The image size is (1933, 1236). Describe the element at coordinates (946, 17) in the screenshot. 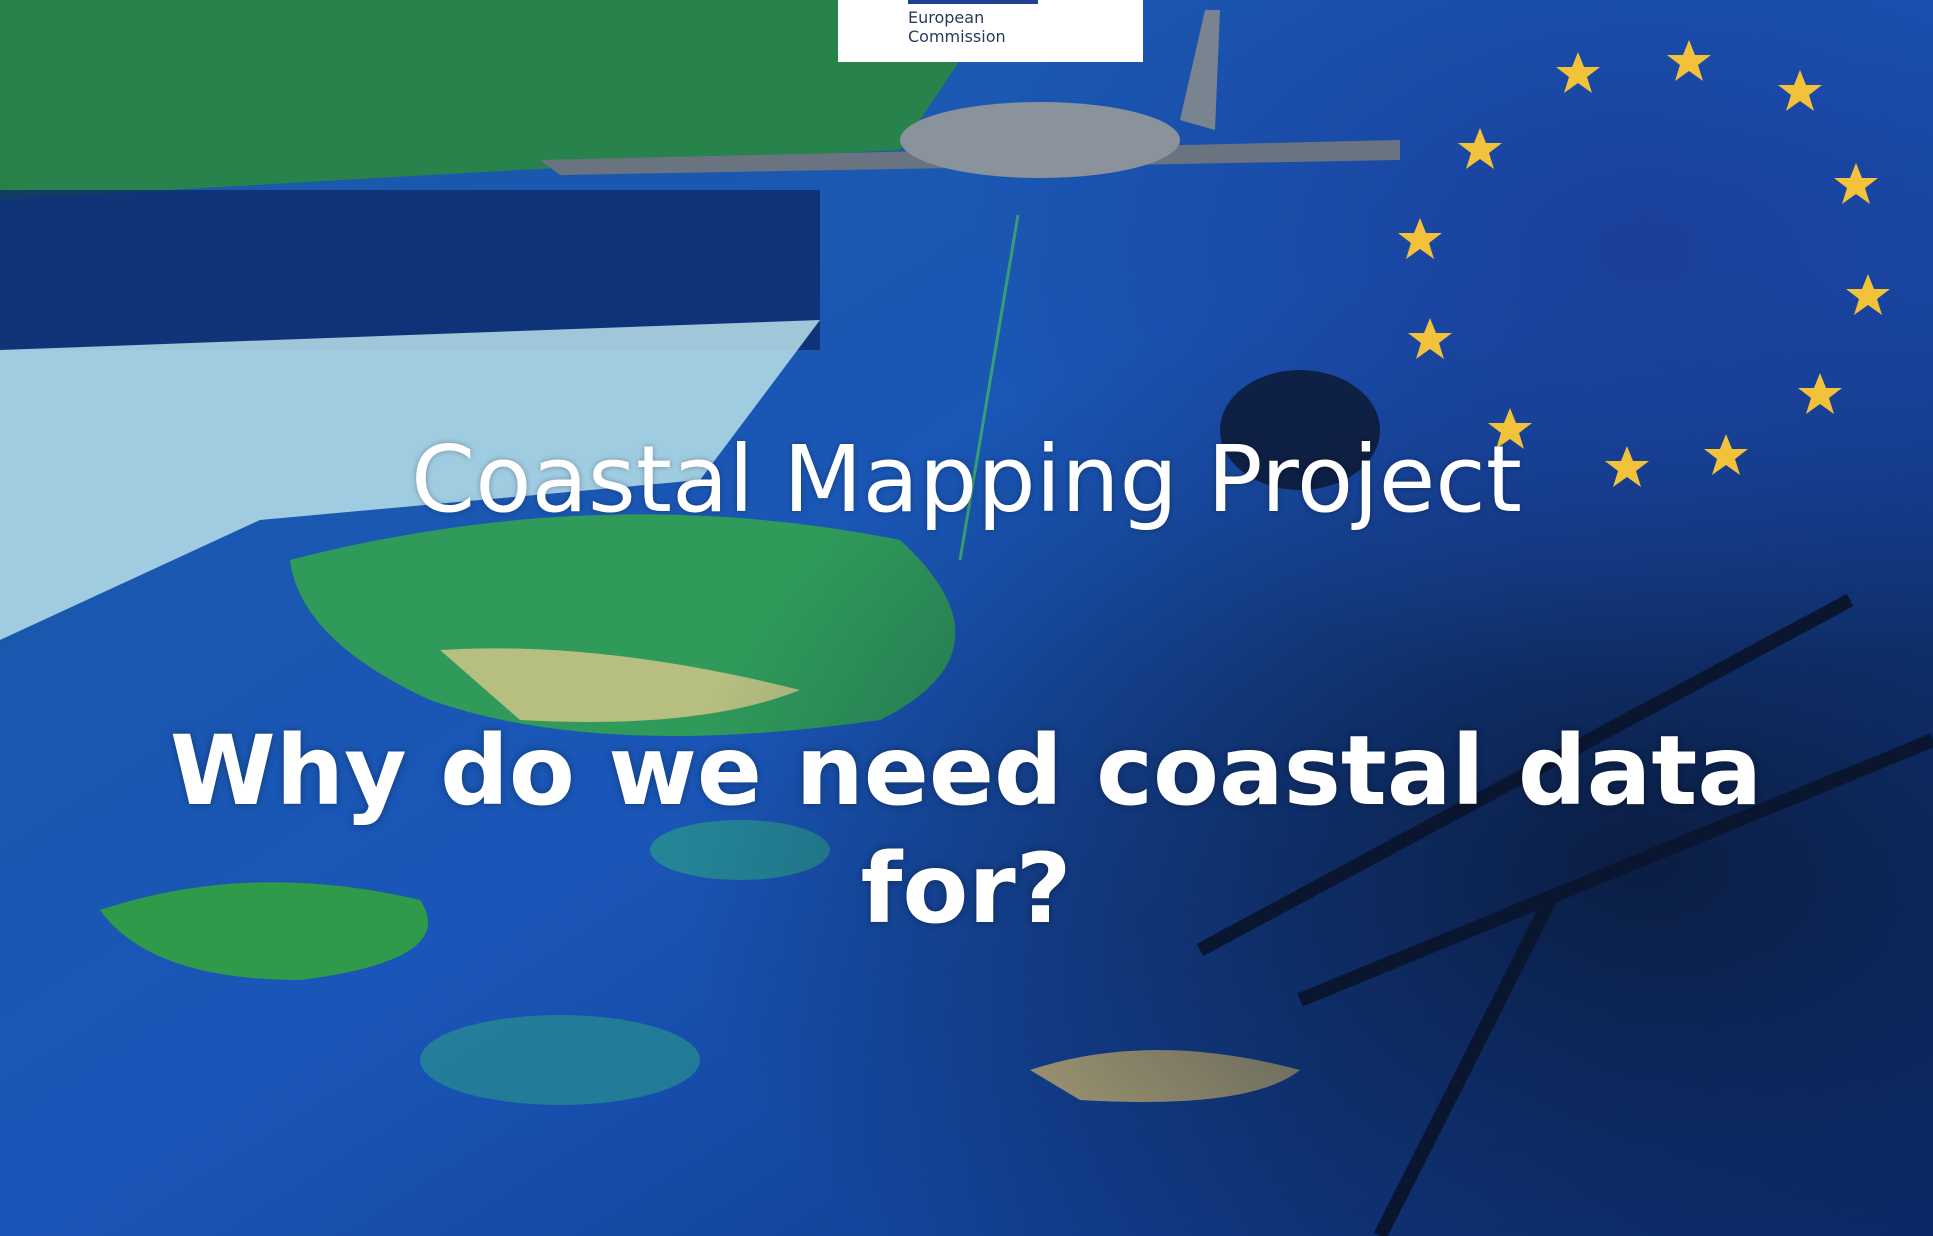

I see `logo-line: European` at that location.